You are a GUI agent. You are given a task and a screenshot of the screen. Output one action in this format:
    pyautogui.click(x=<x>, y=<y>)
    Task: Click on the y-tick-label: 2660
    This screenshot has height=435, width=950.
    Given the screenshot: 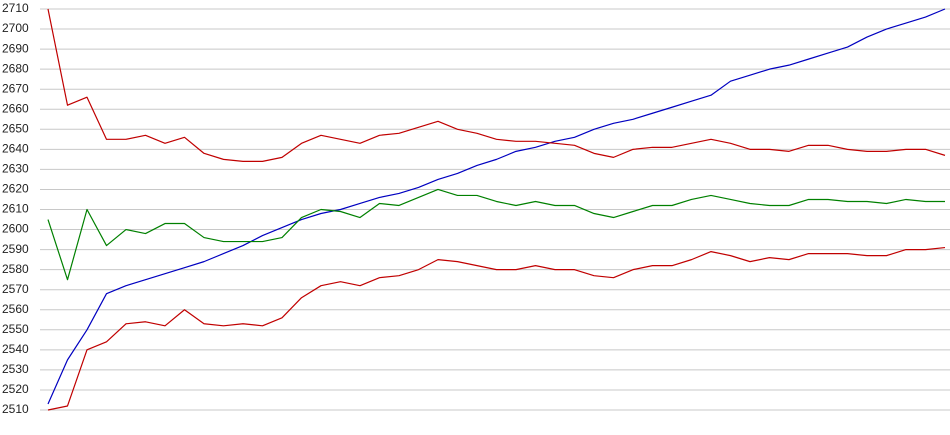 What is the action you would take?
    pyautogui.click(x=15, y=108)
    